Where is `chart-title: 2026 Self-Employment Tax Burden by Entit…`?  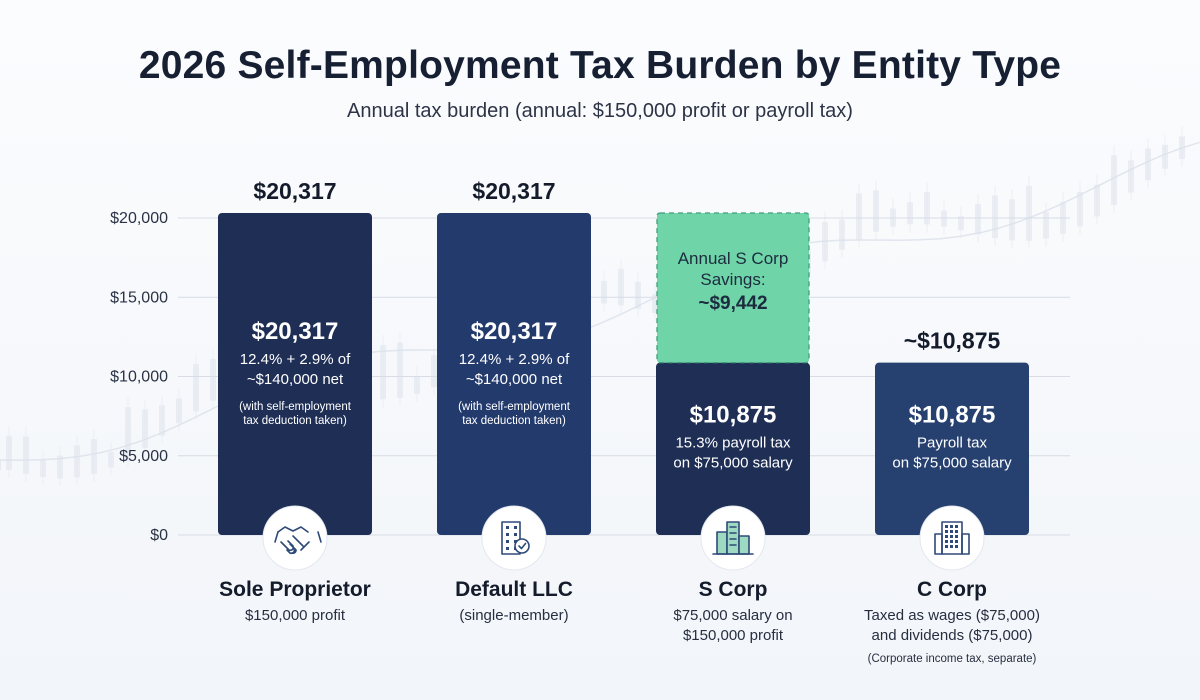
chart-title: 2026 Self-Employment Tax Burden by Entit… is located at coordinates (600, 65).